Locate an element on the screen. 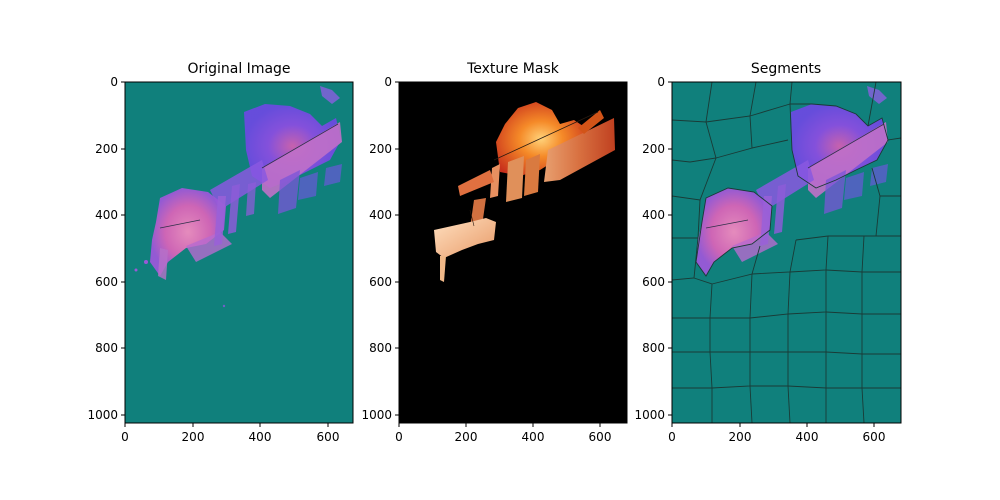 Image resolution: width=1000 pixels, height=500 pixels. panel-title: Texture Mask is located at coordinates (513, 69).